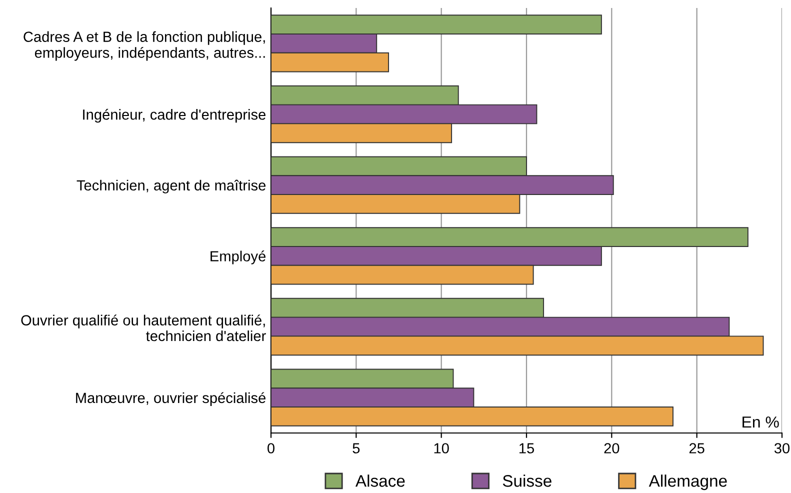 The width and height of the screenshot is (791, 493). Describe the element at coordinates (760, 422) in the screenshot. I see `annotation: En %` at that location.